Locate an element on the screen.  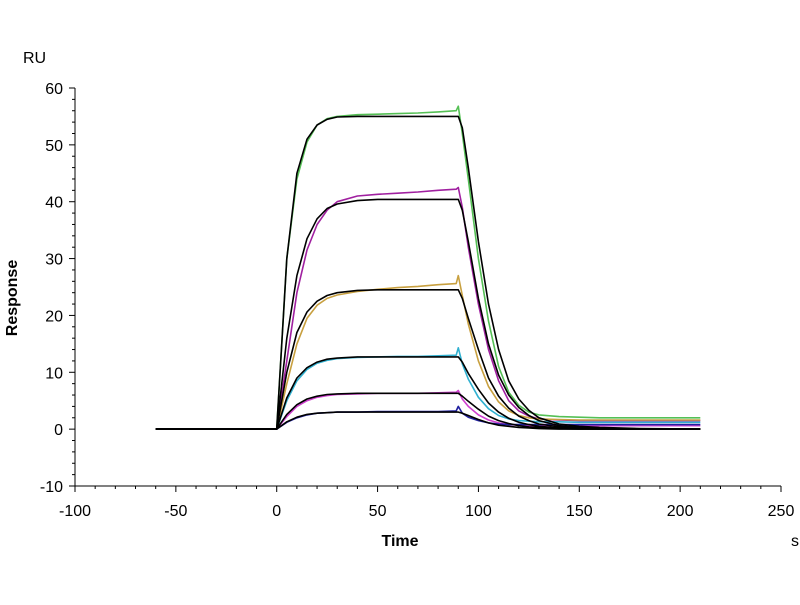
x-tick-label: 100 is located at coordinates (478, 511).